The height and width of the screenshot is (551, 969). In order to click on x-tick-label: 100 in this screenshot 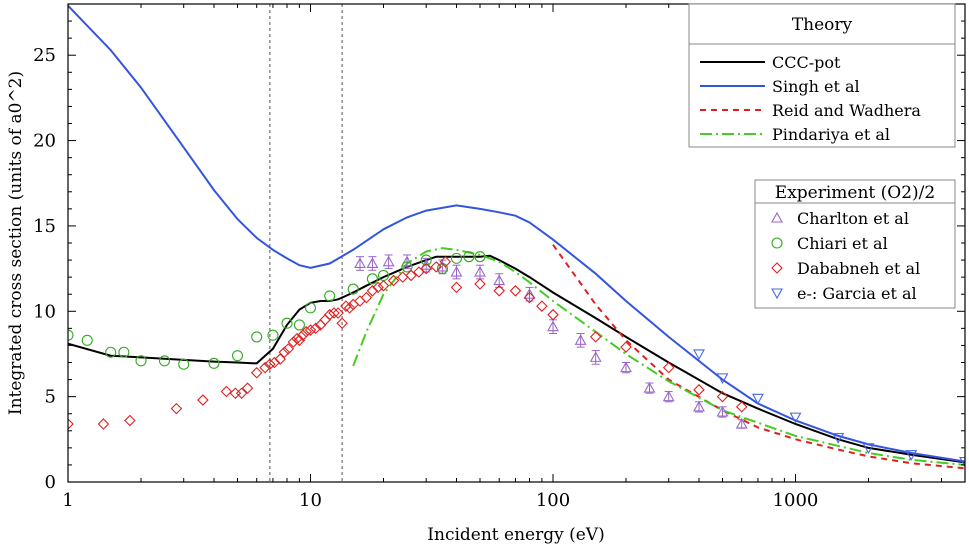, I will do `click(553, 500)`.